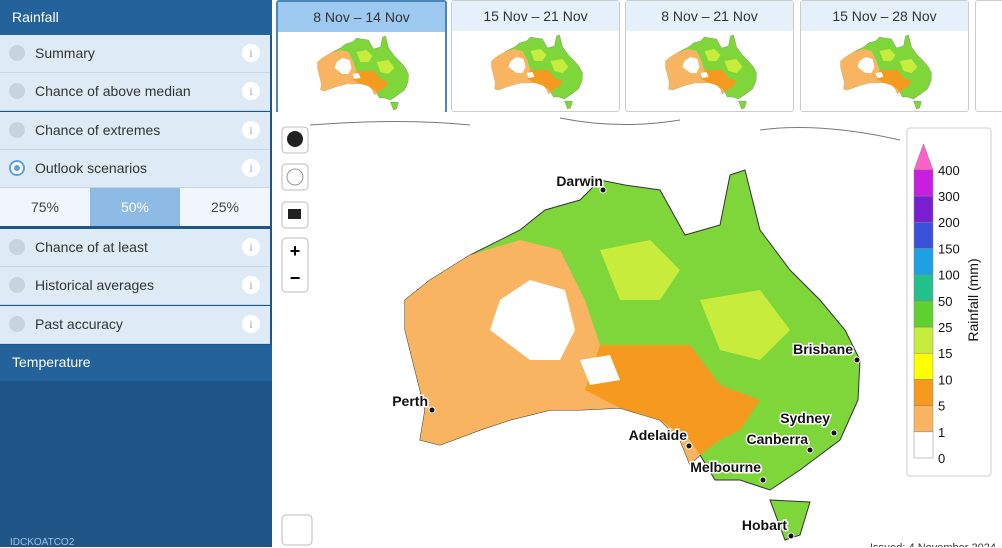 This screenshot has height=548, width=1002. I want to click on item-label: Chance of at least, so click(91, 247).